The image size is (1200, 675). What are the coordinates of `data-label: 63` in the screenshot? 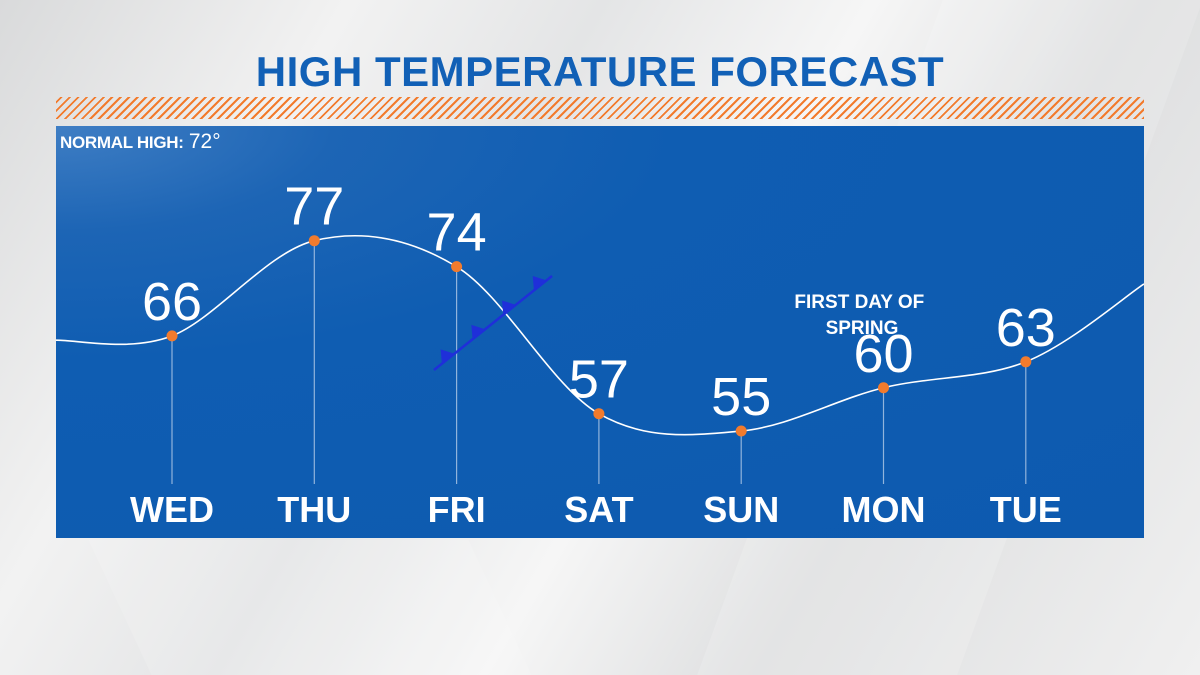 It's located at (1026, 328).